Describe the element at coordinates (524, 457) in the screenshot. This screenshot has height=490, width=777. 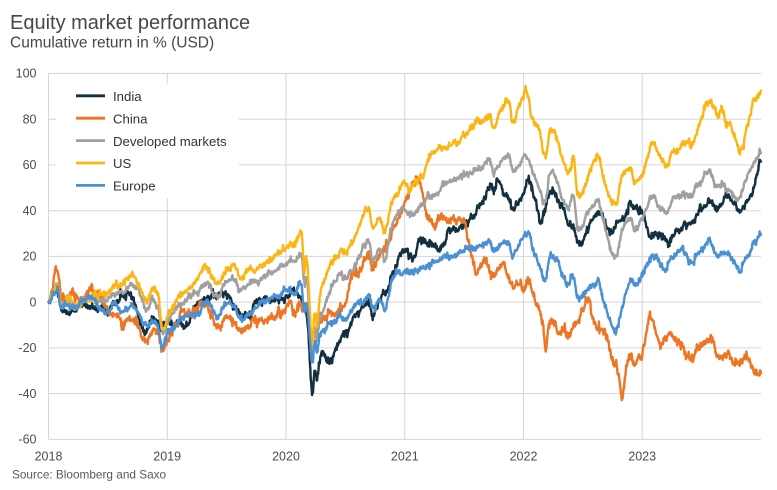
I see `svg-text: 2022` at that location.